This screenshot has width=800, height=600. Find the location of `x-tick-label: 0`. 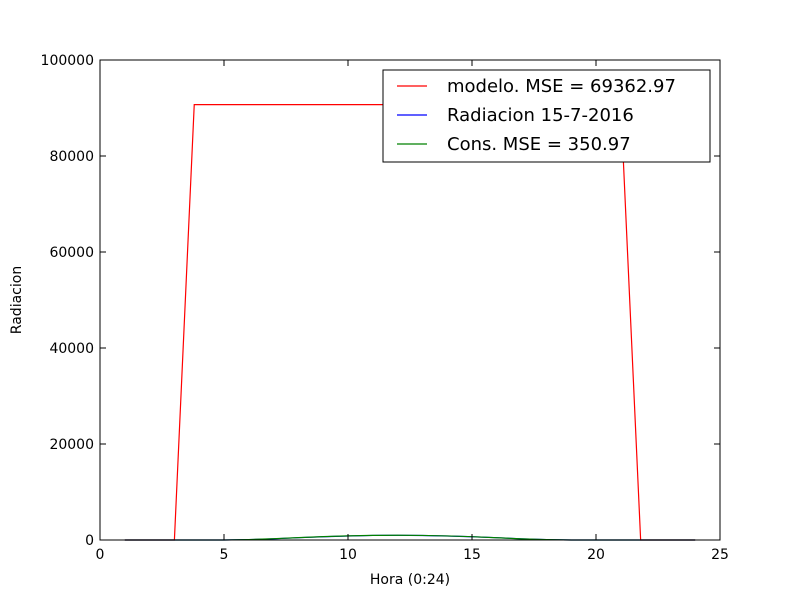

x-tick-label: 0 is located at coordinates (100, 555).